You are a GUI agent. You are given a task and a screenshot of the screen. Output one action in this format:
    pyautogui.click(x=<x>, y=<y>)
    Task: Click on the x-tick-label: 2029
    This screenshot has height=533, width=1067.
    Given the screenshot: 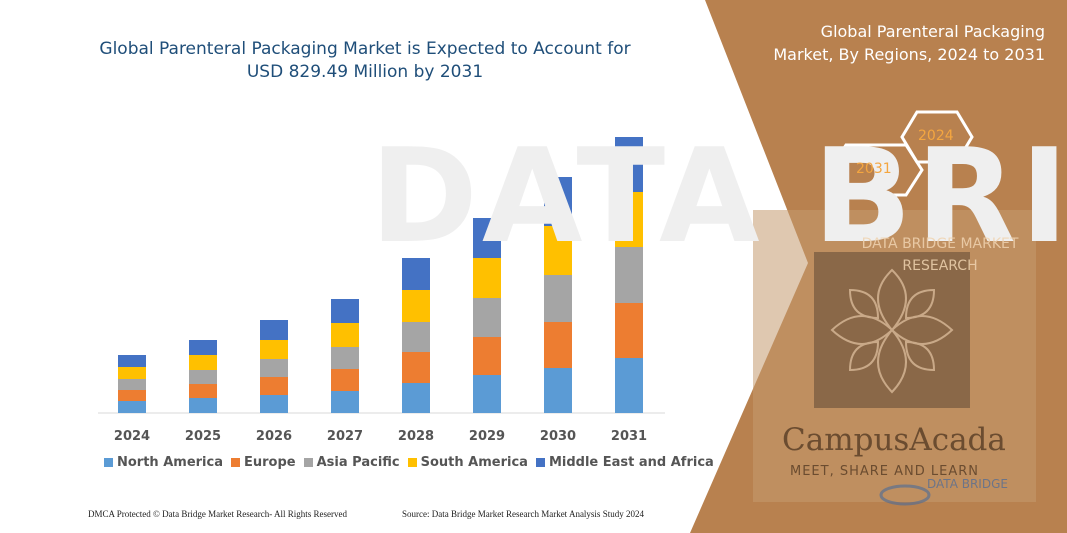 What is the action you would take?
    pyautogui.click(x=487, y=436)
    